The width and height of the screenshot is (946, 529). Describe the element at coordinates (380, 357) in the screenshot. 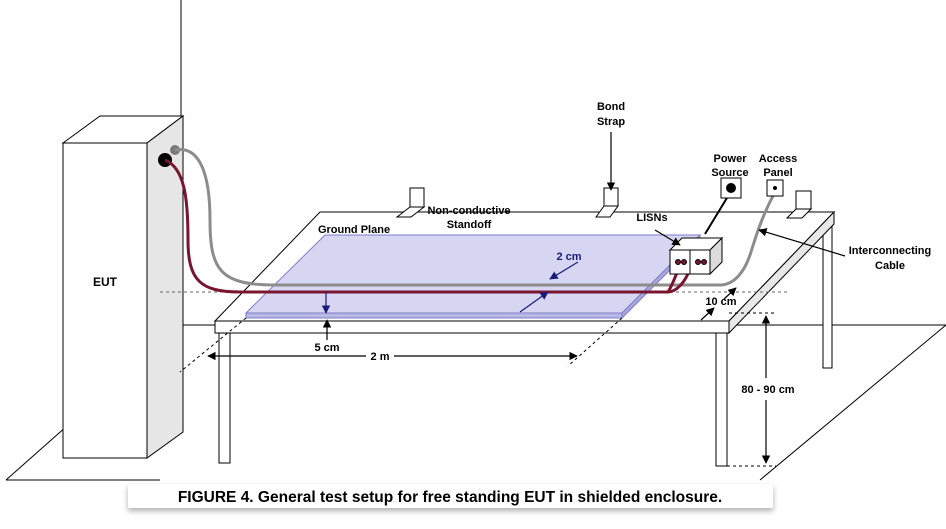

I see `two-m-label: 2 m` at that location.